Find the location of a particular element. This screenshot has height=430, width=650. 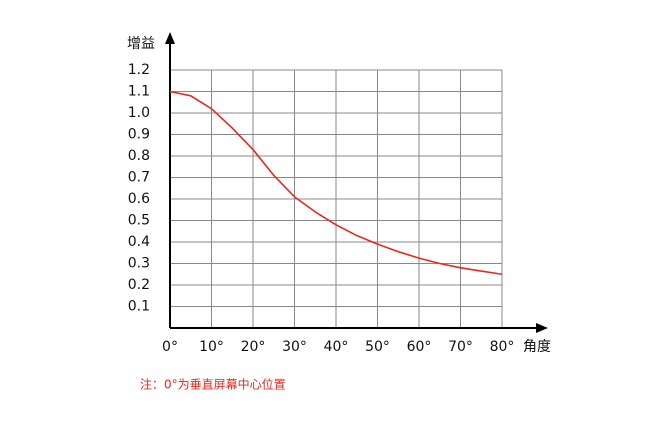

y-tick-label: 1.0 is located at coordinates (139, 113).